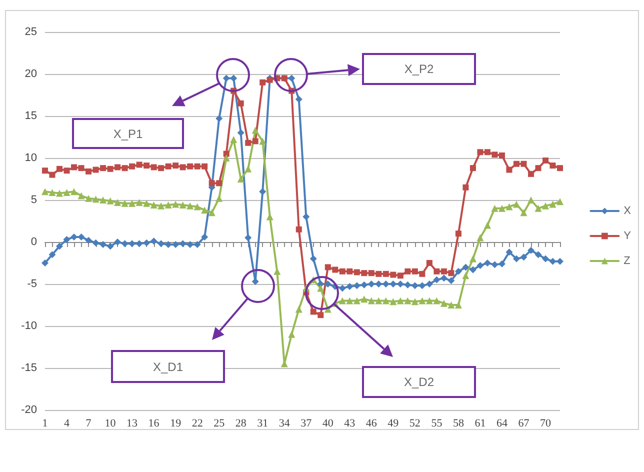  I want to click on x-tick-label: 1, so click(45, 424).